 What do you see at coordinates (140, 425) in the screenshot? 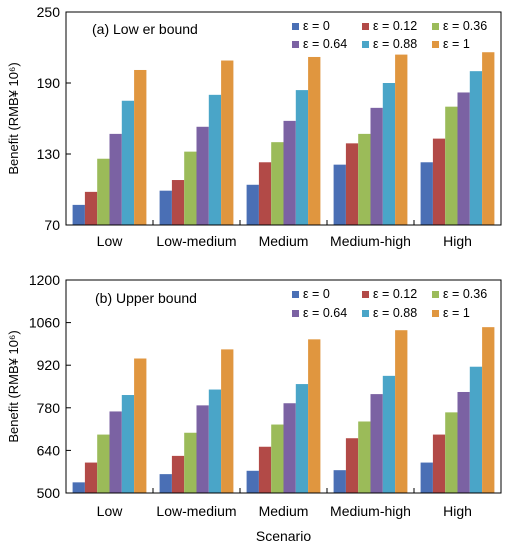
I see `bar-upper-c0-s5` at bounding box center [140, 425].